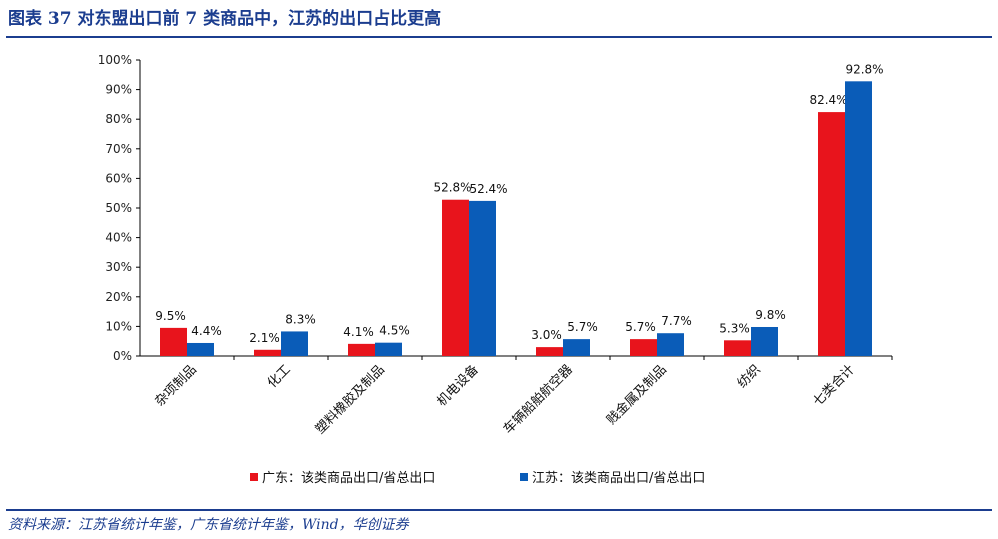  What do you see at coordinates (499, 510) in the screenshot?
I see `footer-divider` at bounding box center [499, 510].